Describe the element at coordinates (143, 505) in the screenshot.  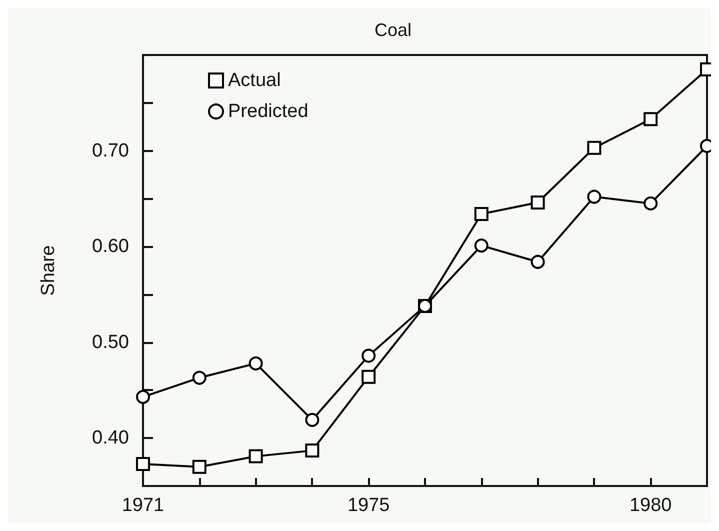
I see `x-tick-label: 1971` at that location.